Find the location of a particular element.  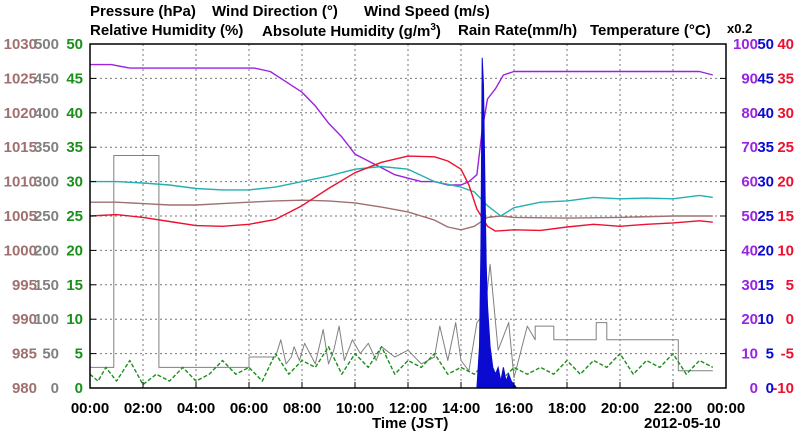

left-axis-tick-label: 250 is located at coordinates (46, 216).